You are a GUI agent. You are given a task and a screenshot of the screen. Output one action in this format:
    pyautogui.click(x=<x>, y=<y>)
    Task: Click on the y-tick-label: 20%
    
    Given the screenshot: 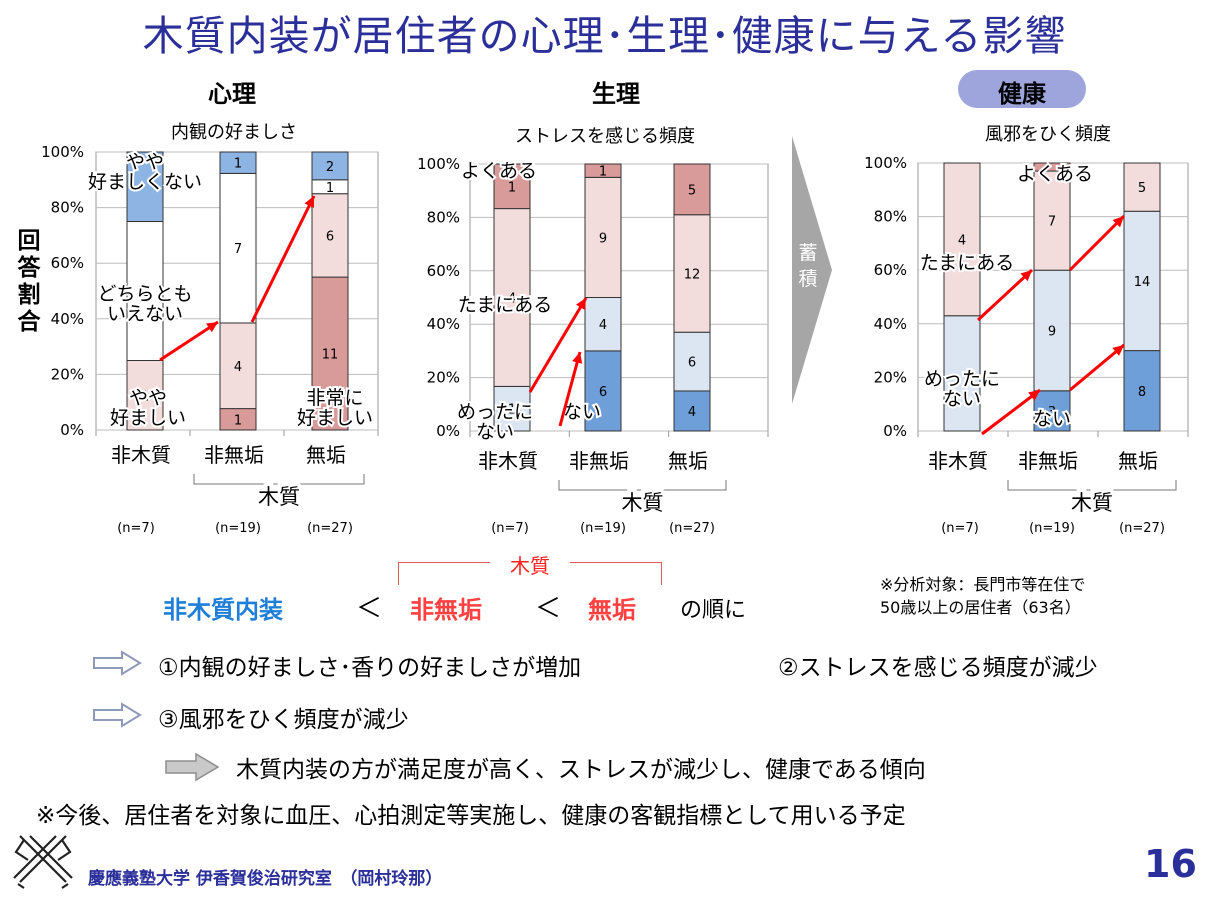 What is the action you would take?
    pyautogui.click(x=890, y=377)
    